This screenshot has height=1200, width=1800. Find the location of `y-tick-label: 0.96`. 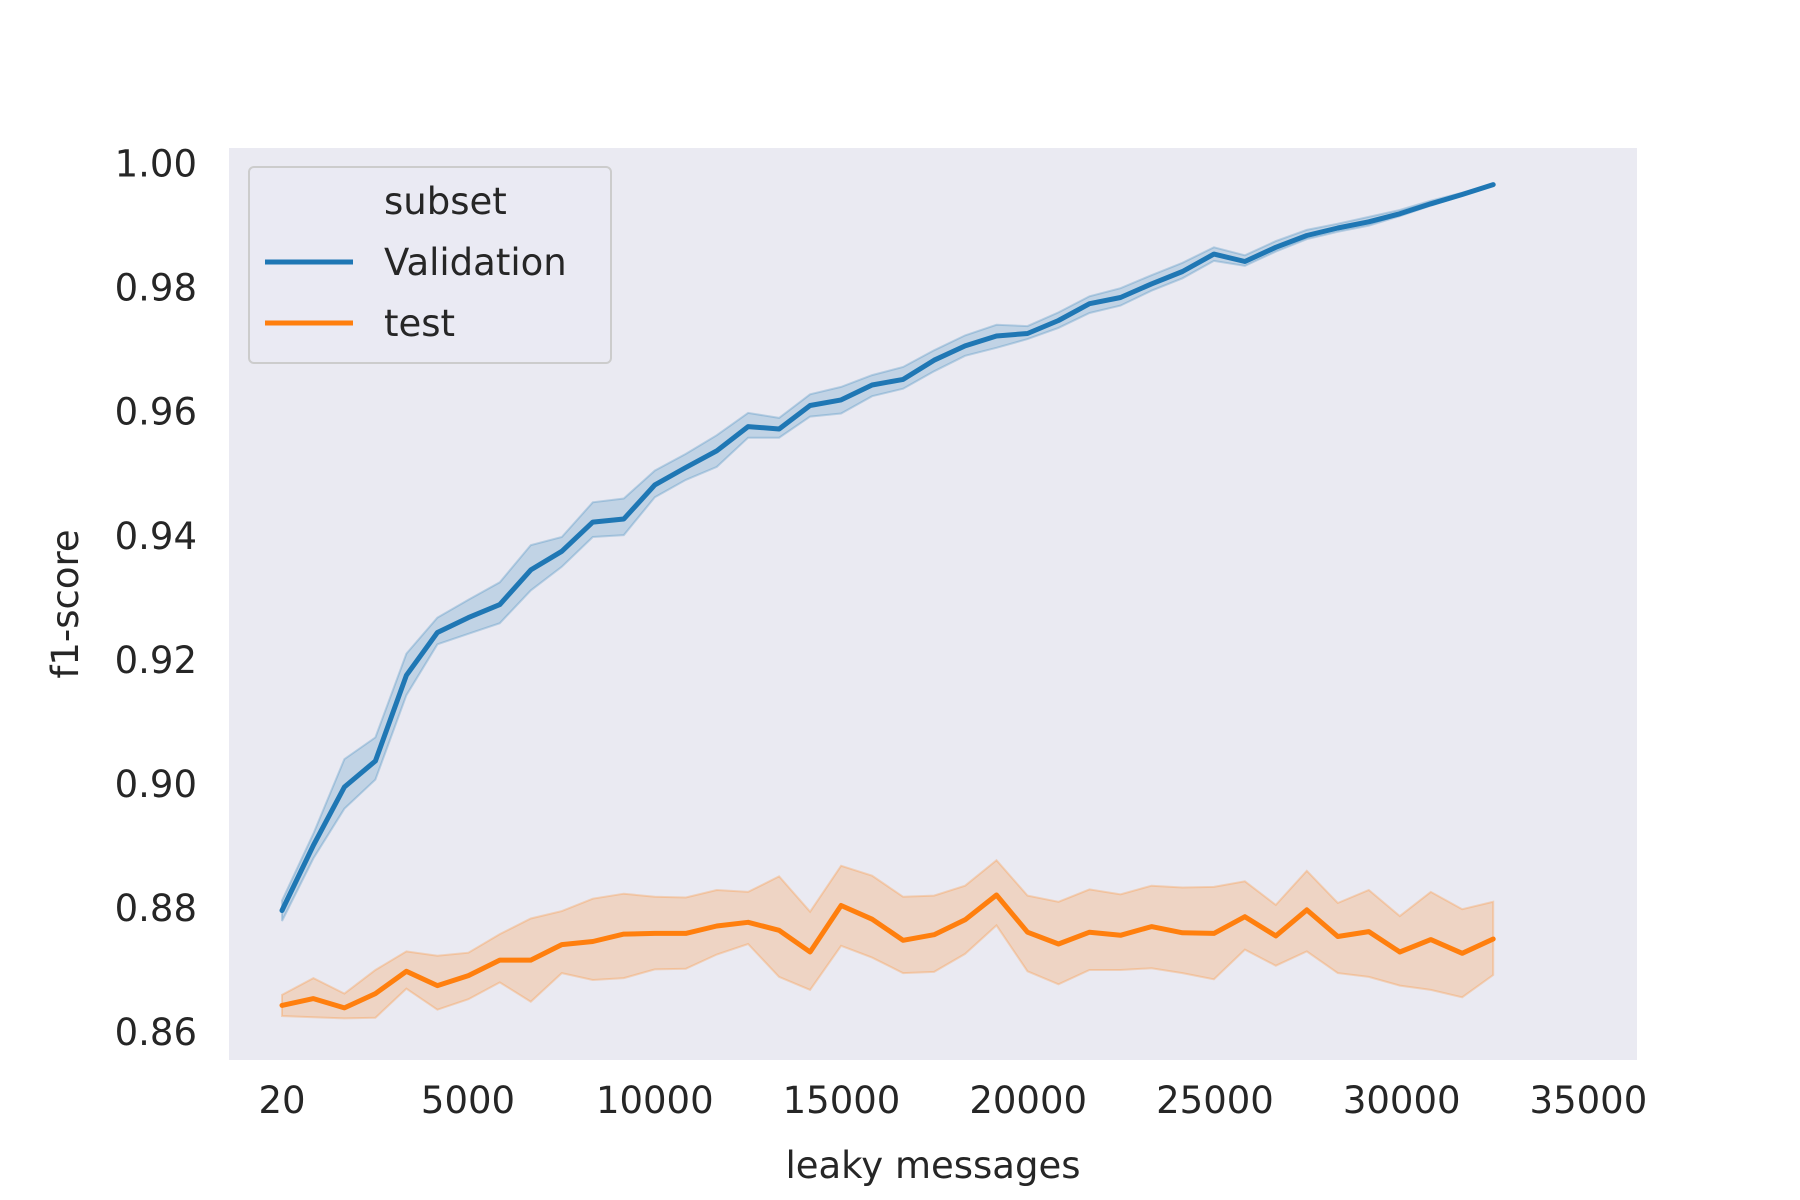

y-tick-label: 0.96 is located at coordinates (156, 412).